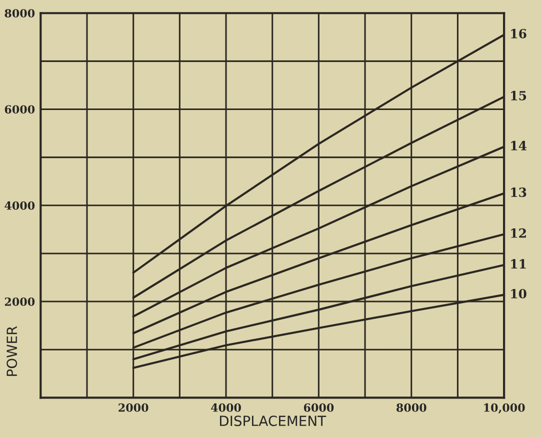 The image size is (542, 437). What do you see at coordinates (518, 95) in the screenshot?
I see `series-label: 15` at bounding box center [518, 95].